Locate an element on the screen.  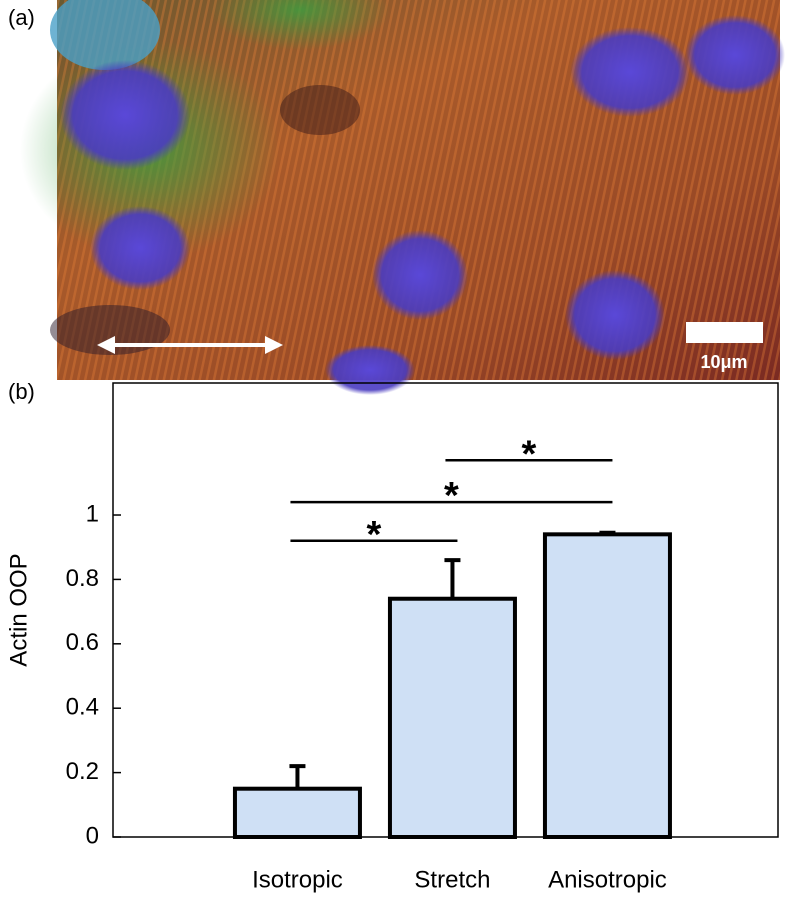
x-tick-label: Anisotropic is located at coordinates (607, 879).